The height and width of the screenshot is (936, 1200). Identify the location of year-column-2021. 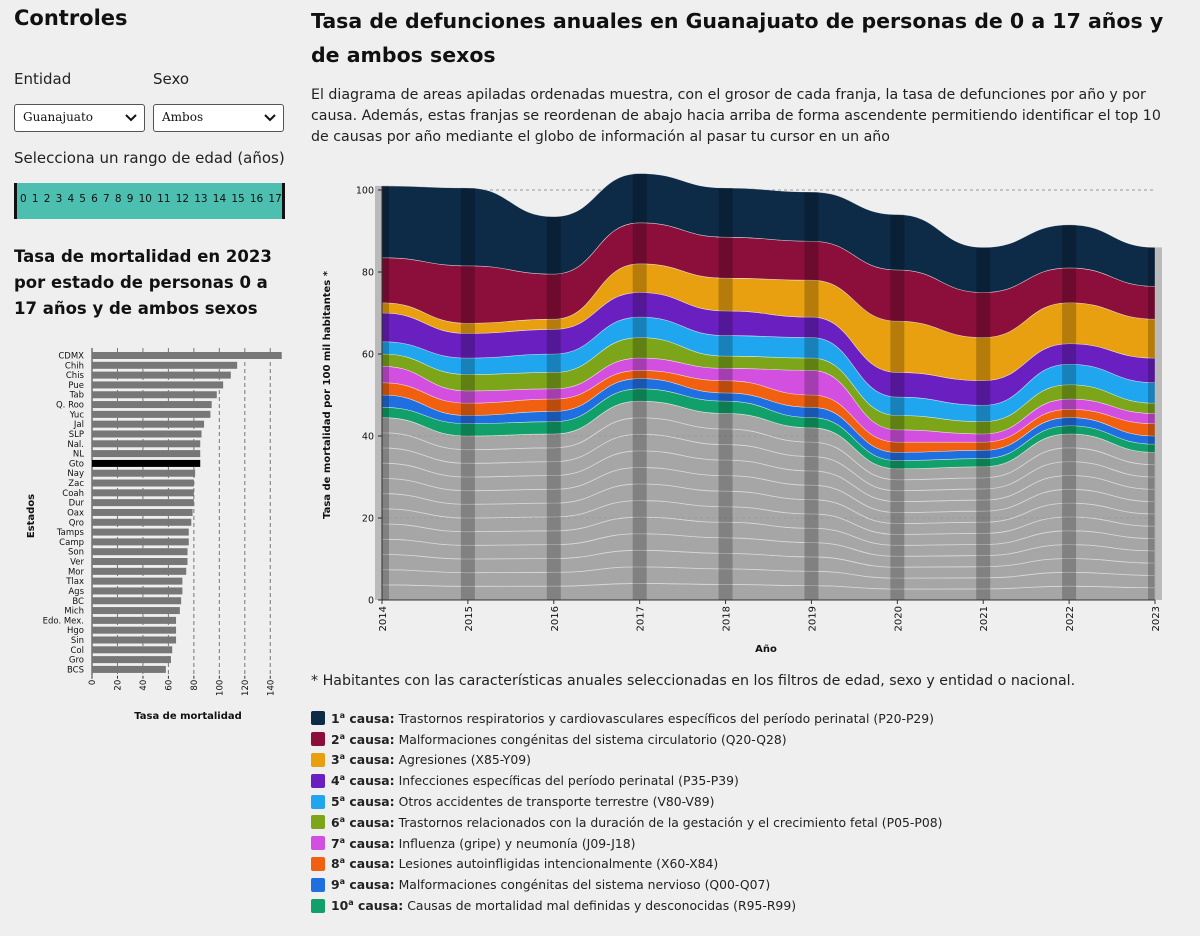
(983, 423).